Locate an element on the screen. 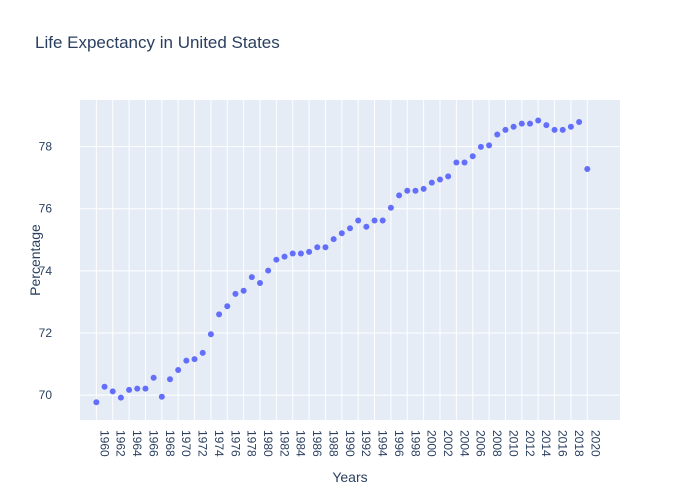  x-tick-label: 2002 is located at coordinates (448, 443).